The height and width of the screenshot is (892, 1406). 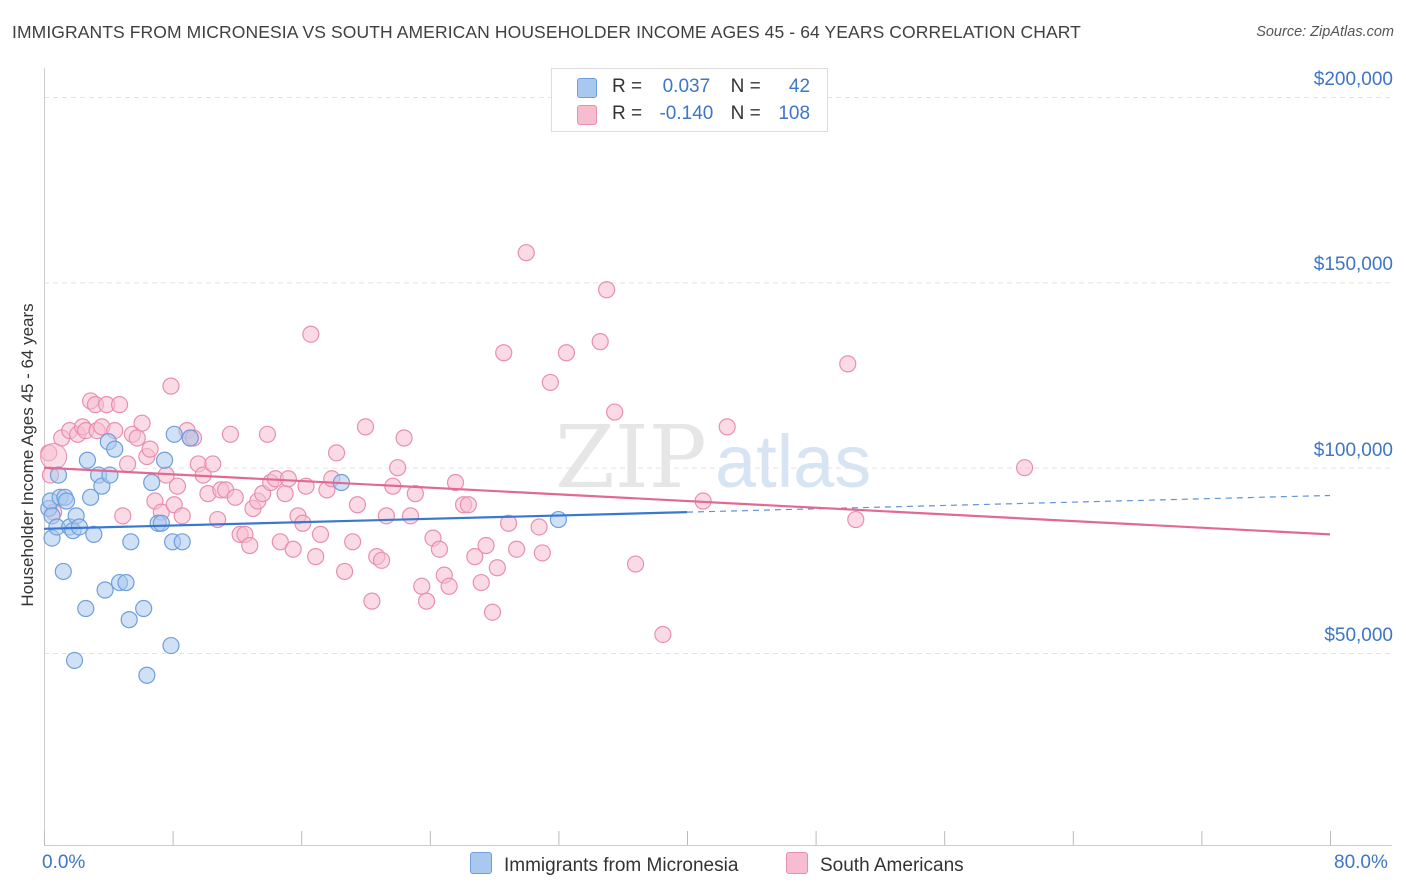 What do you see at coordinates (587, 115) in the screenshot?
I see `legend-swatch-pink` at bounding box center [587, 115].